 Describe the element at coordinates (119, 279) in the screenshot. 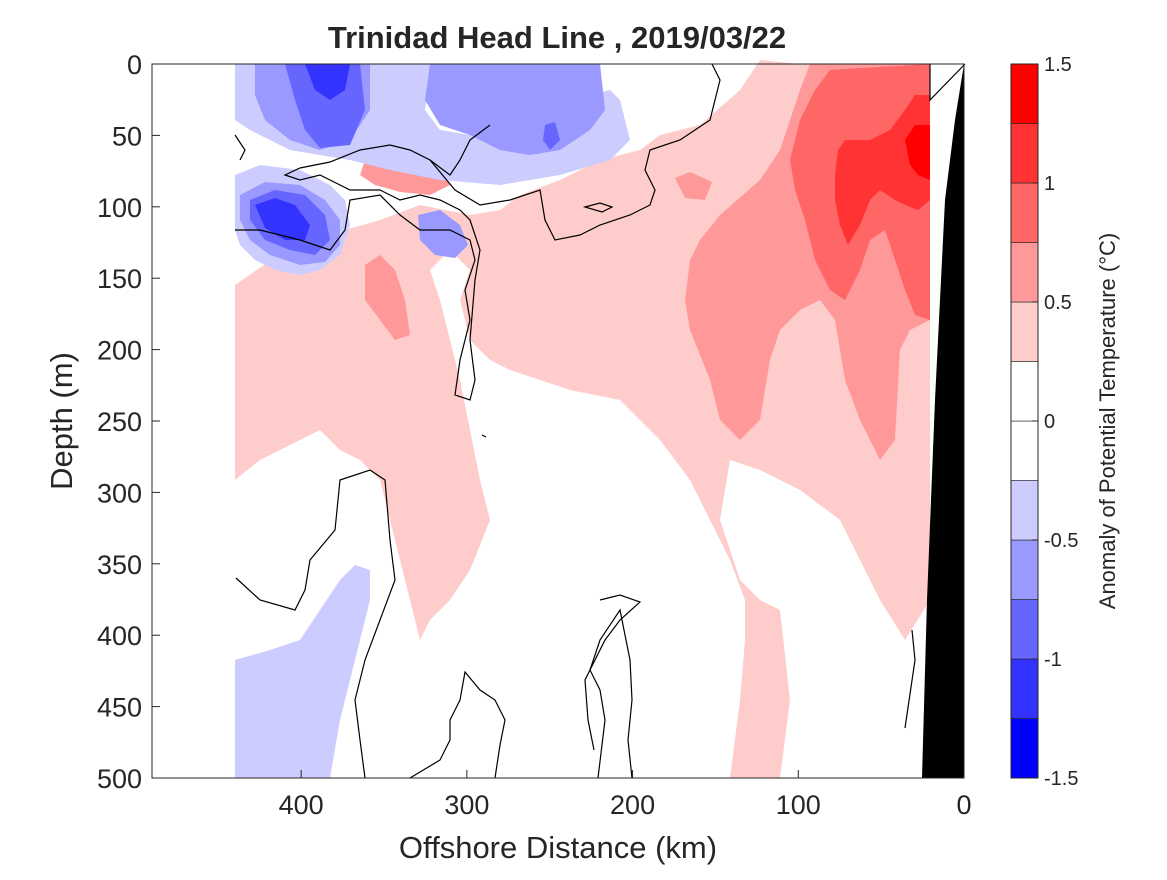

I see `y-tick-label: 150` at that location.